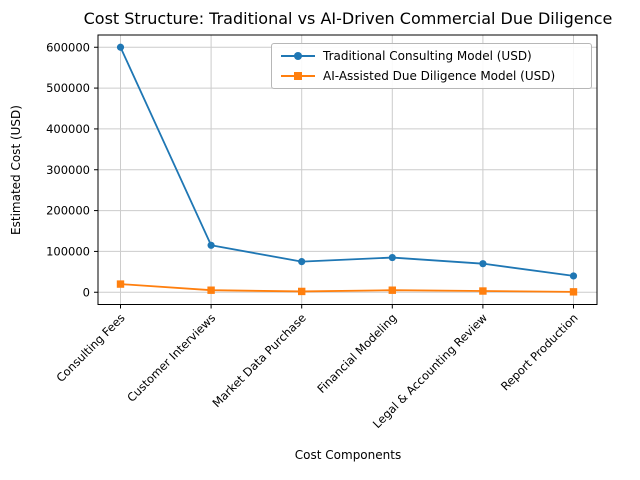  What do you see at coordinates (427, 56) in the screenshot?
I see `legend-label-traditional: Traditional Consulting Model (USD)` at bounding box center [427, 56].